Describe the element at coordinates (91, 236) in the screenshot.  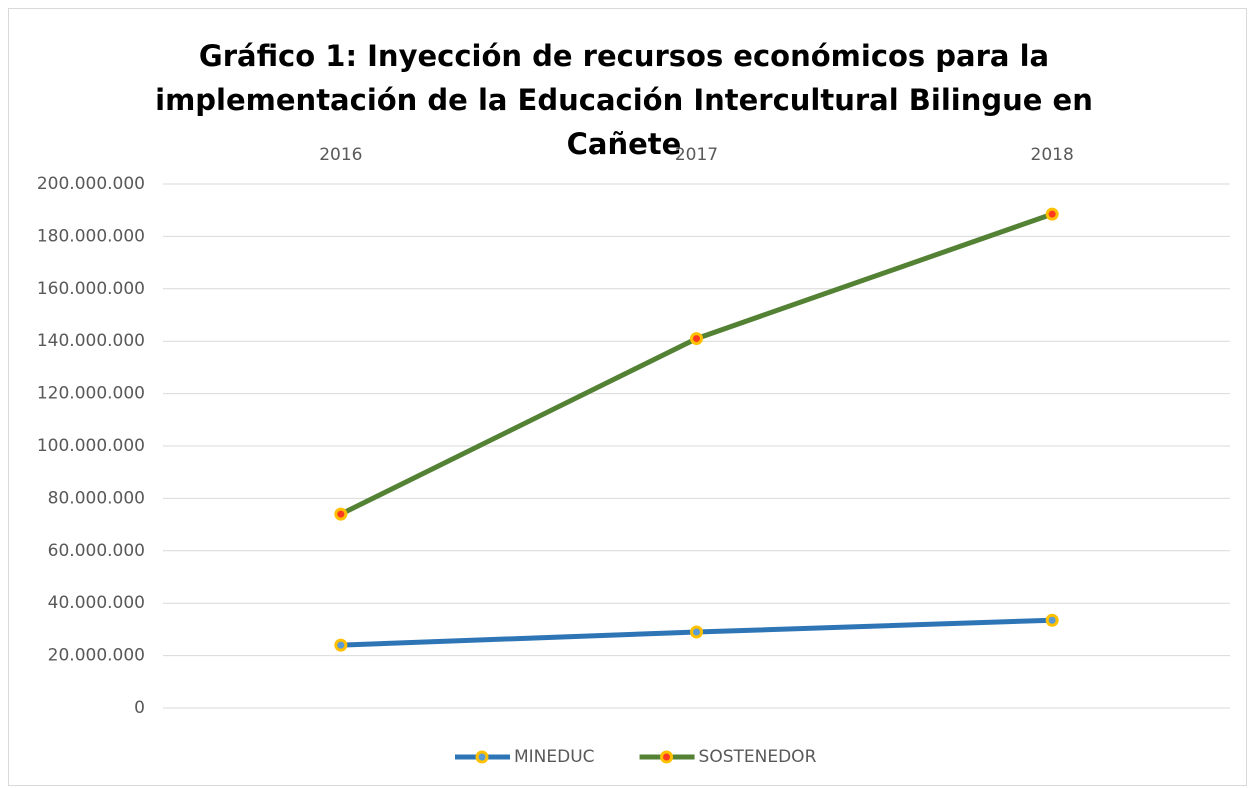
I see `y-tick-label: 180.000.000` at that location.